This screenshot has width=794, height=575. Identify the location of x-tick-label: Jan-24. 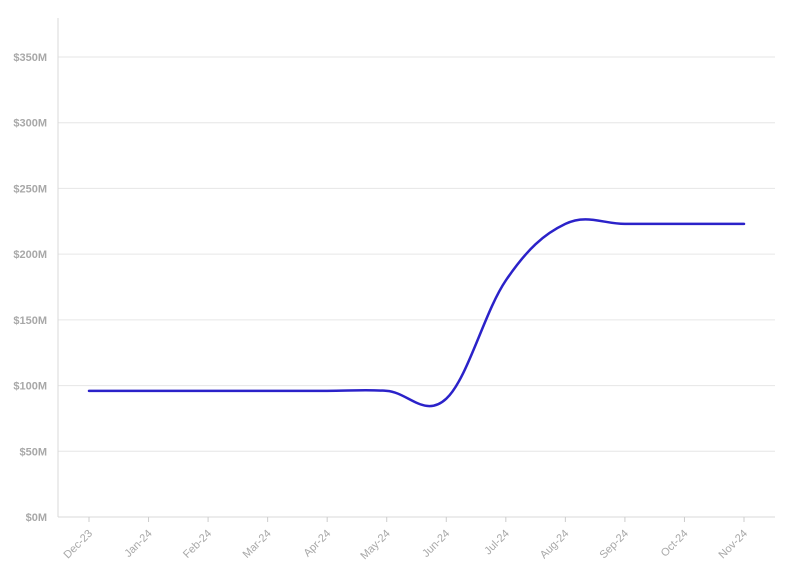
(138, 544).